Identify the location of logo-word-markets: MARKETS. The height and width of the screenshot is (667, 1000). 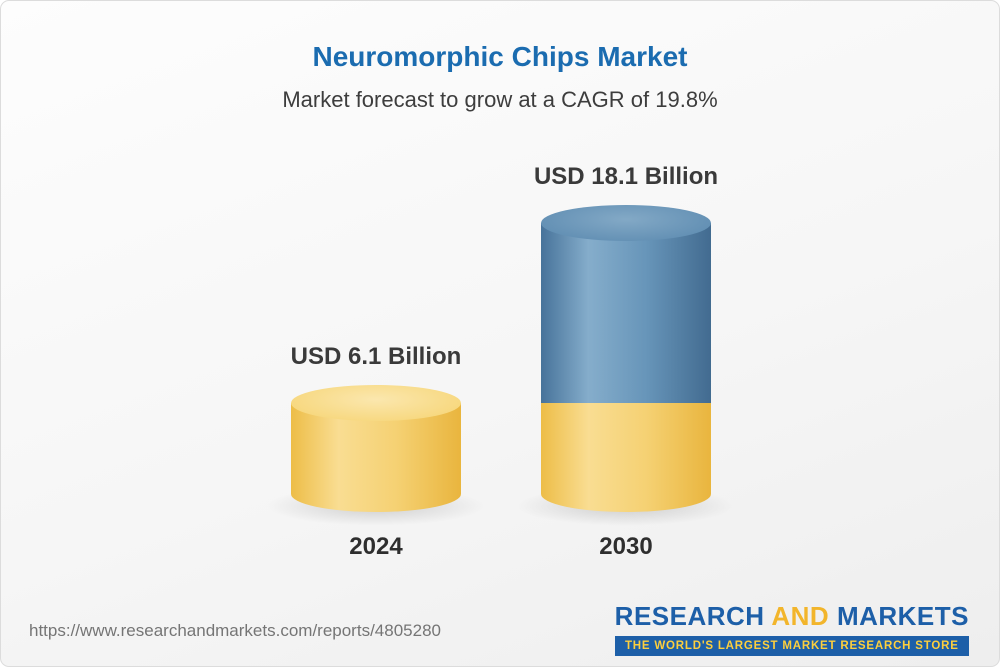
(902, 616).